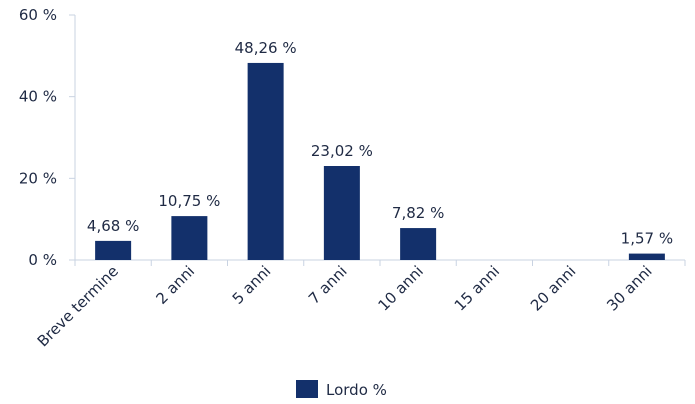  I want to click on legend: Lordo %, so click(341, 389).